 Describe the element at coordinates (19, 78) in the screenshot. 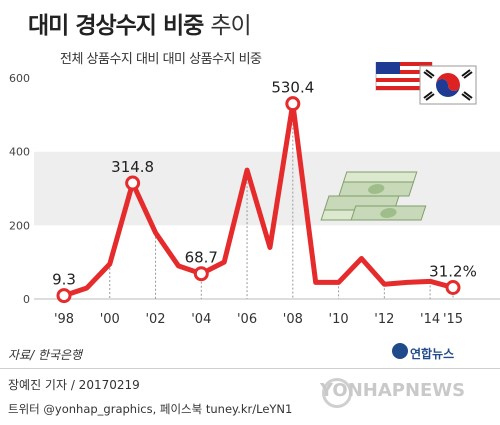

I see `y-tick-label: 600` at that location.